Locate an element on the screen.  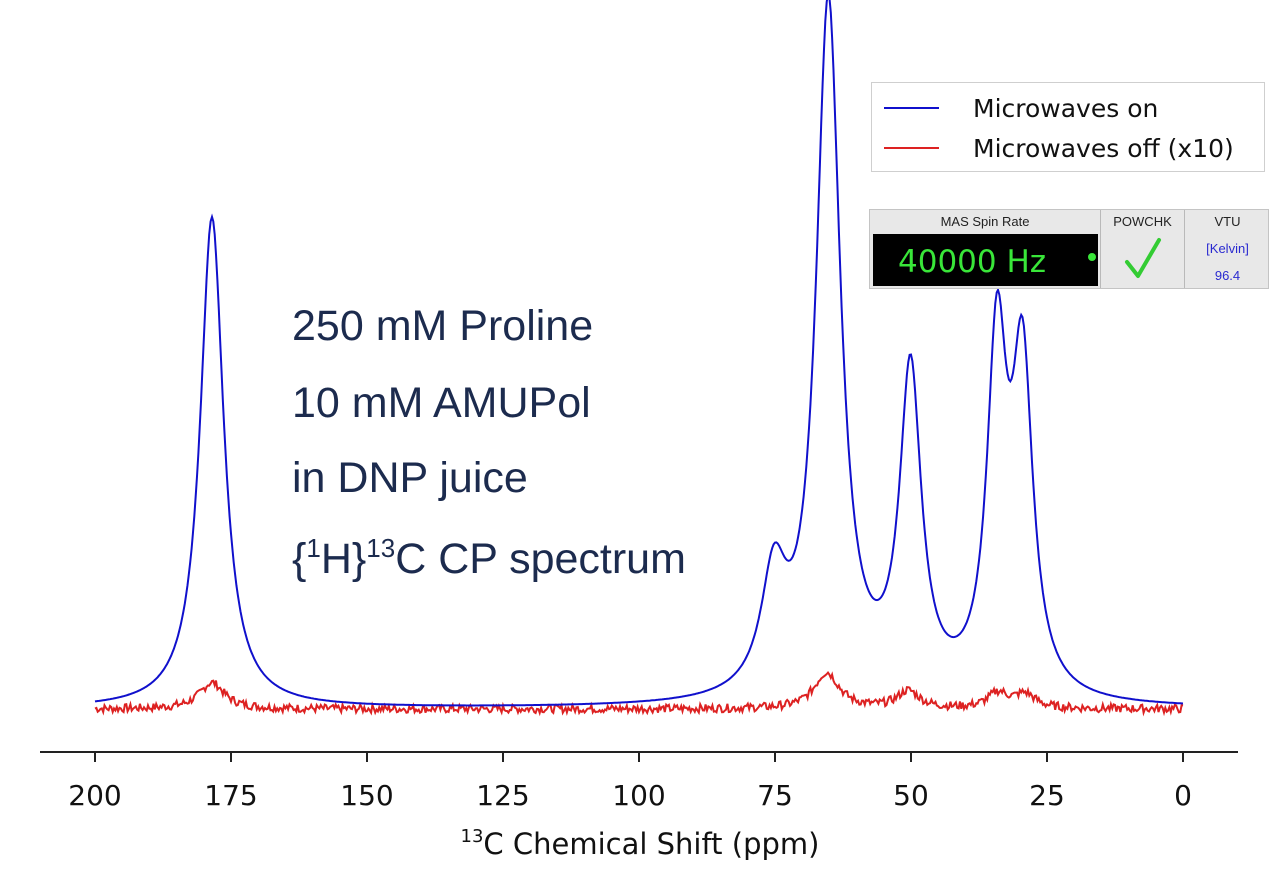
annotation-part: { is located at coordinates (299, 559).